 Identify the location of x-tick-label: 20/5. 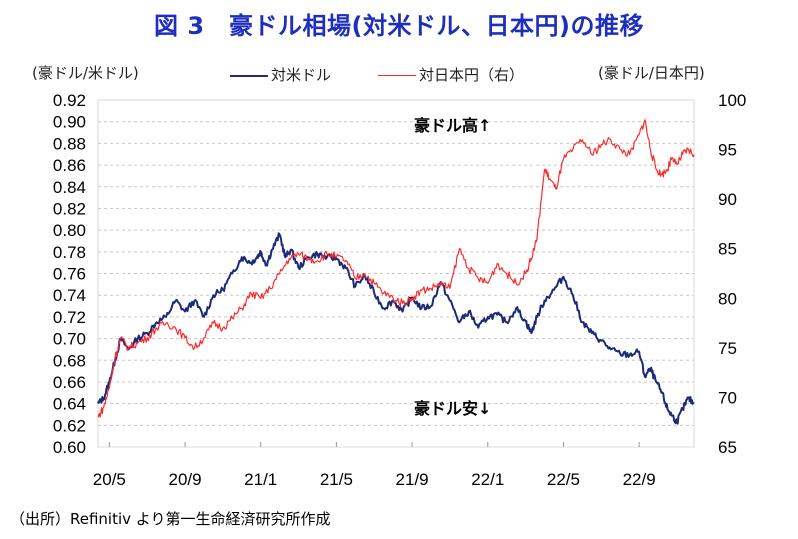
(109, 479).